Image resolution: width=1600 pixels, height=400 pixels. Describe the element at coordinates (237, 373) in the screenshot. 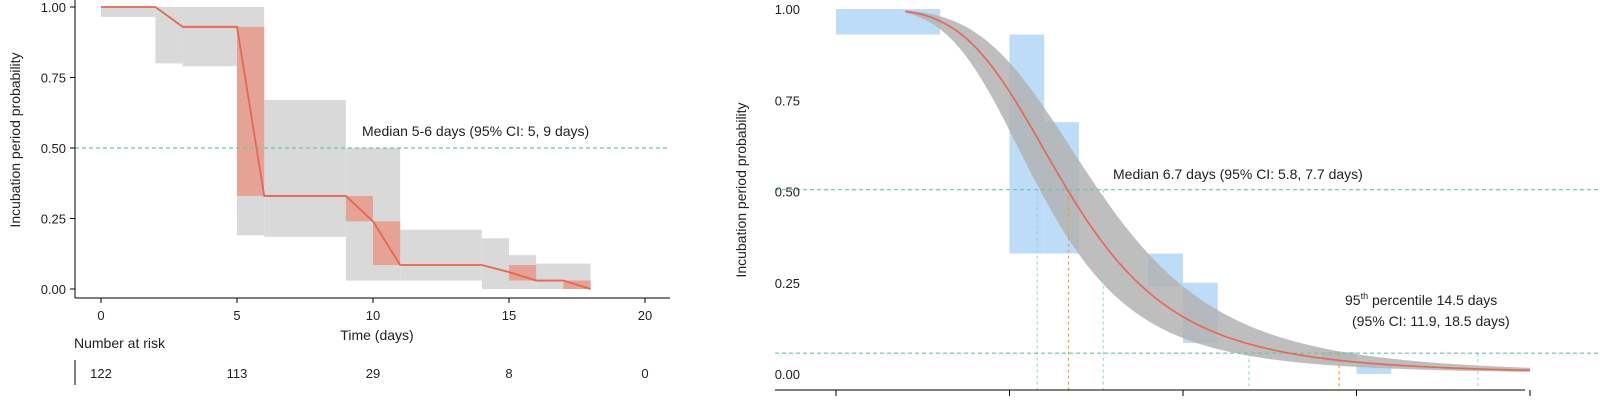

I see `risk-table-value: 113` at that location.